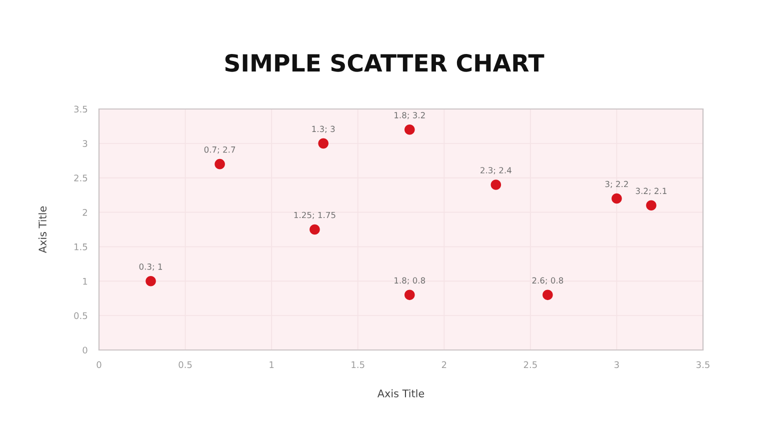 The width and height of the screenshot is (768, 432). I want to click on data-label: 1.8; 0.8, so click(410, 280).